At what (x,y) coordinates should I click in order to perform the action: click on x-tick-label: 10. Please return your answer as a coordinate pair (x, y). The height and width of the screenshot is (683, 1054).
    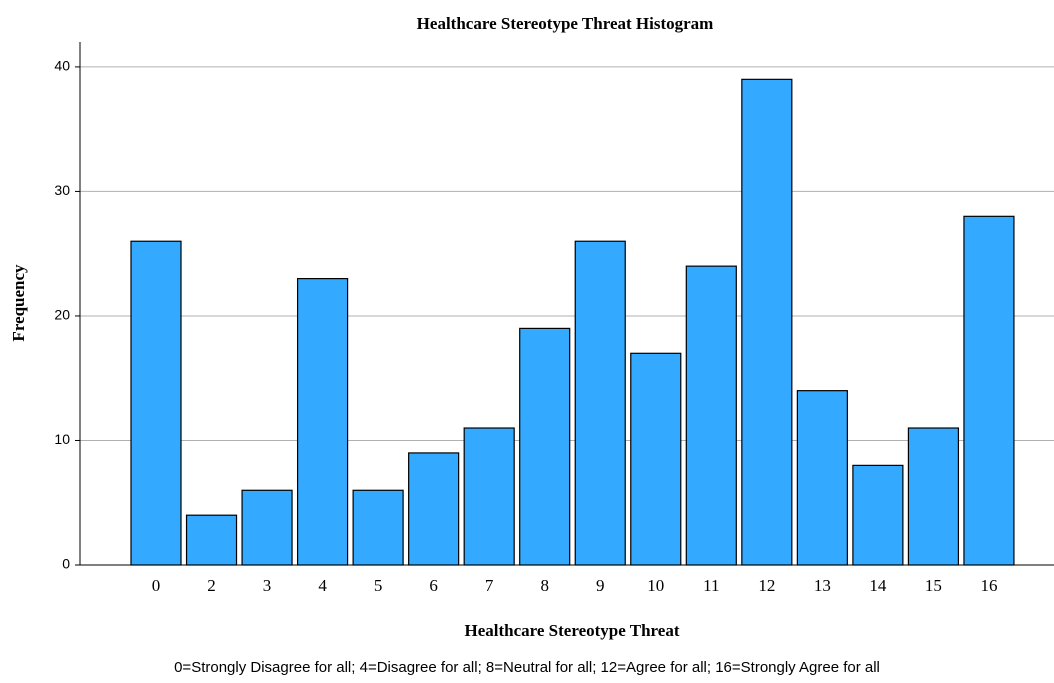
    Looking at the image, I should click on (655, 585).